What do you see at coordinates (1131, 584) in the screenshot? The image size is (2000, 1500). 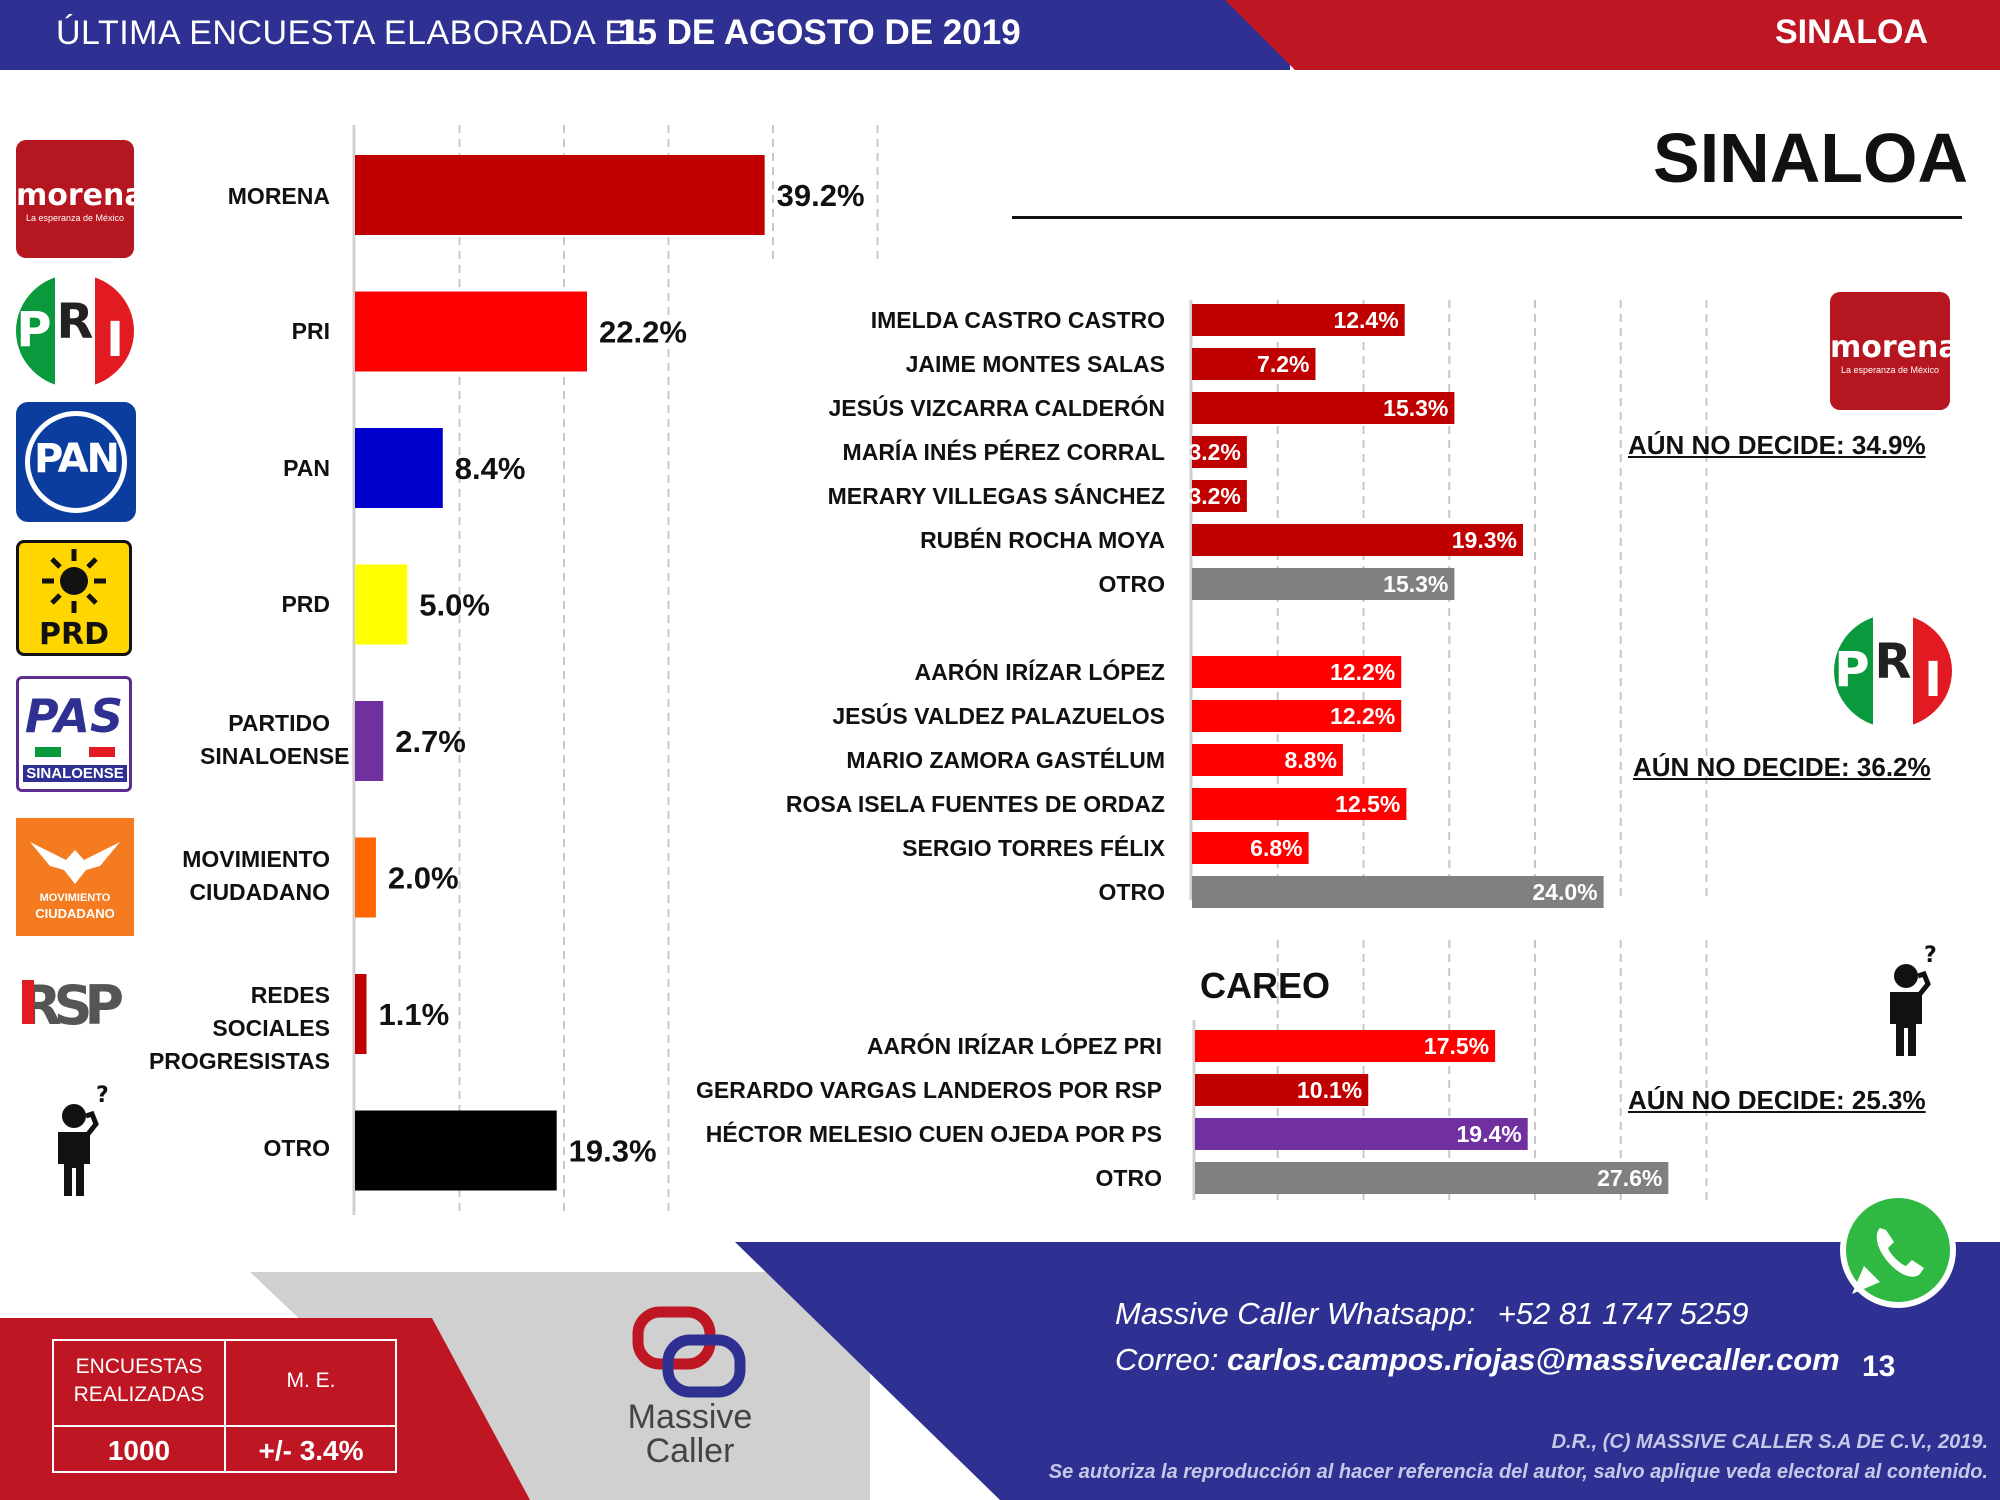 I see `candidate-label: OTRO` at bounding box center [1131, 584].